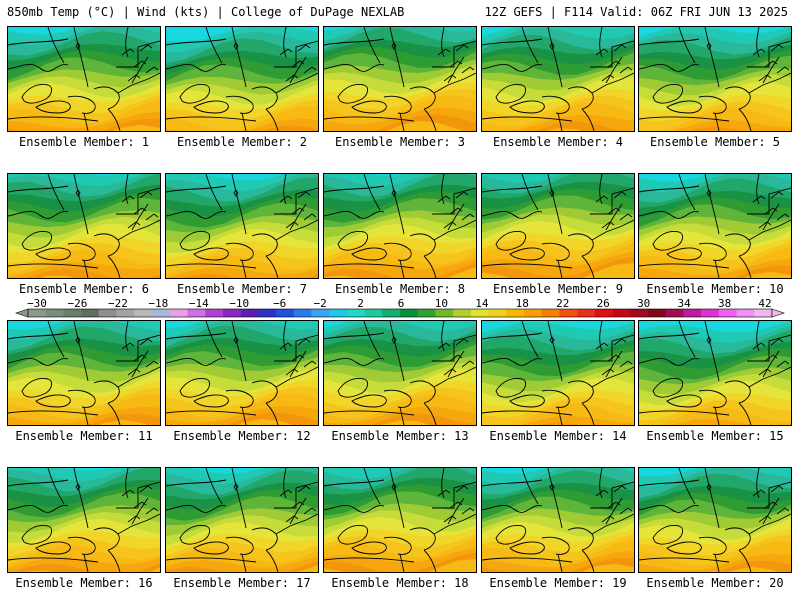 The height and width of the screenshot is (600, 800). What do you see at coordinates (715, 583) in the screenshot?
I see `ensemble-member-label: Ensemble Member: 20` at bounding box center [715, 583].